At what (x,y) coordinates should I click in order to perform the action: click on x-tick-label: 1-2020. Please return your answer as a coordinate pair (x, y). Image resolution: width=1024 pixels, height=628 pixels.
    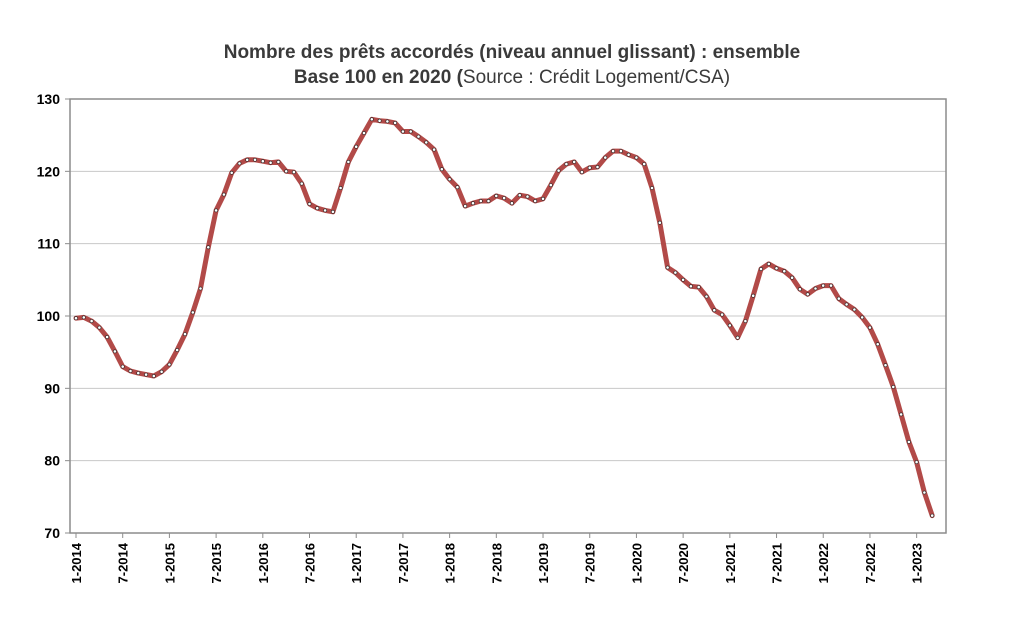
    Looking at the image, I should click on (636, 563).